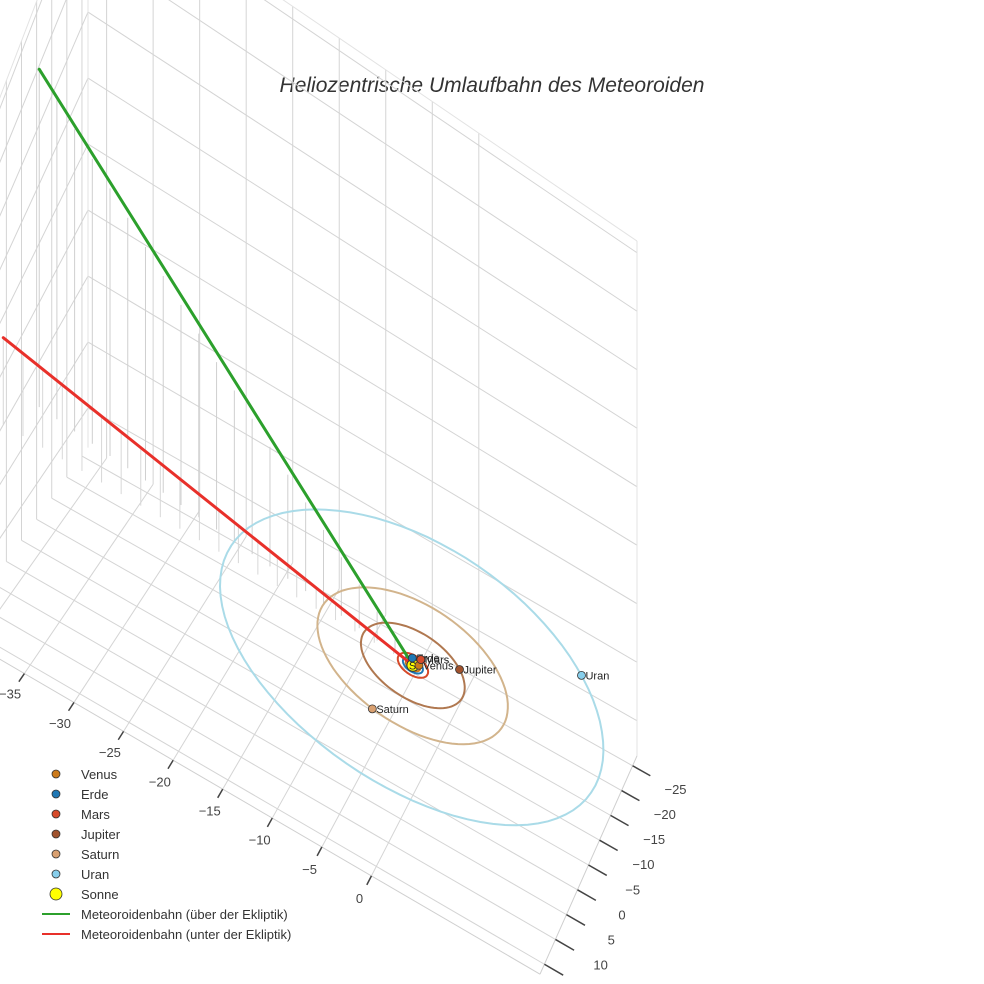 This screenshot has width=984, height=984. Describe the element at coordinates (459, 669) in the screenshot. I see `planet-marker-jupiter` at that location.